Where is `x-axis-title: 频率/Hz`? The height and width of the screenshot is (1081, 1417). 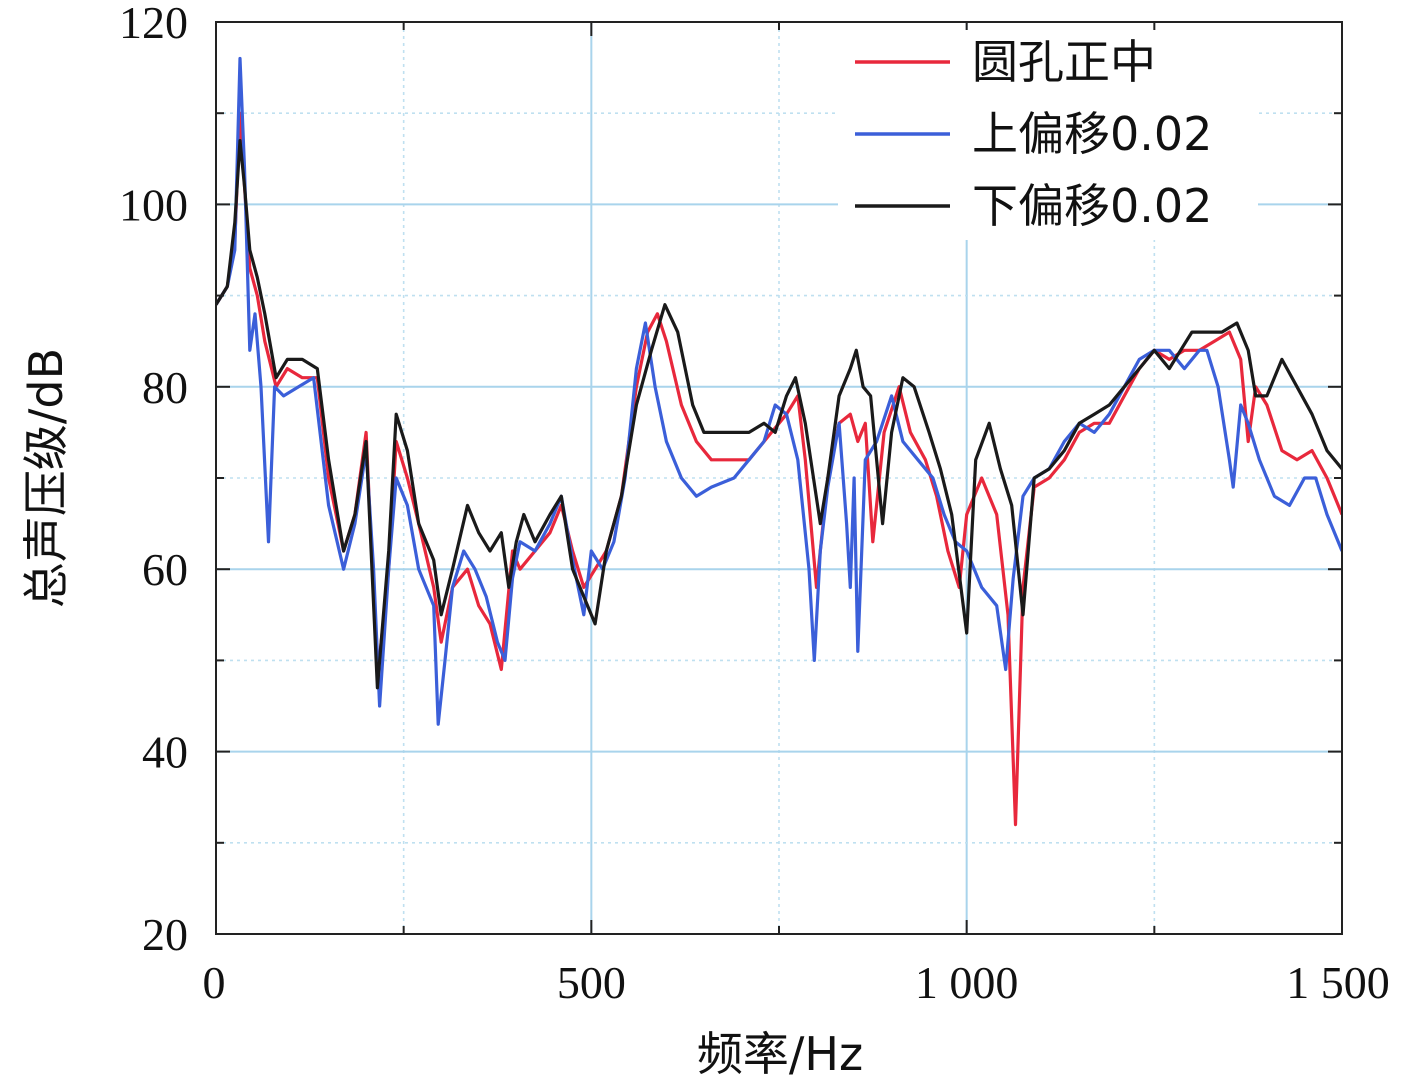
x-axis-title: 频率/Hz is located at coordinates (780, 1054).